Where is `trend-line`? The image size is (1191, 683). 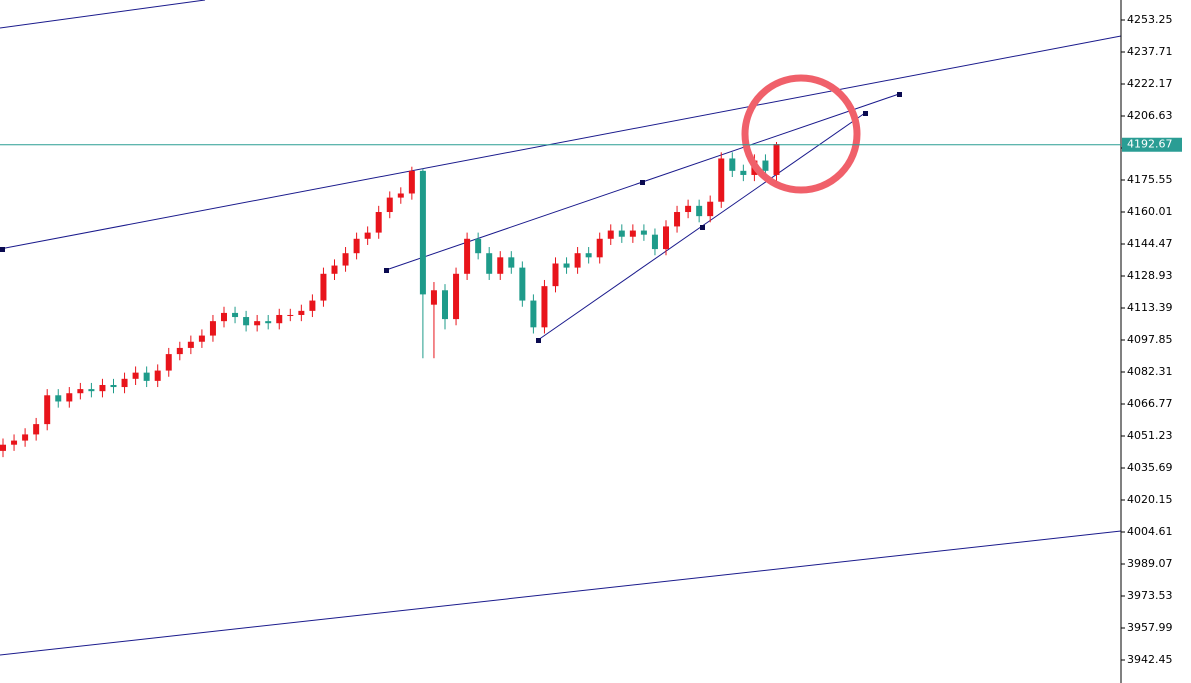 trend-line is located at coordinates (103, 14).